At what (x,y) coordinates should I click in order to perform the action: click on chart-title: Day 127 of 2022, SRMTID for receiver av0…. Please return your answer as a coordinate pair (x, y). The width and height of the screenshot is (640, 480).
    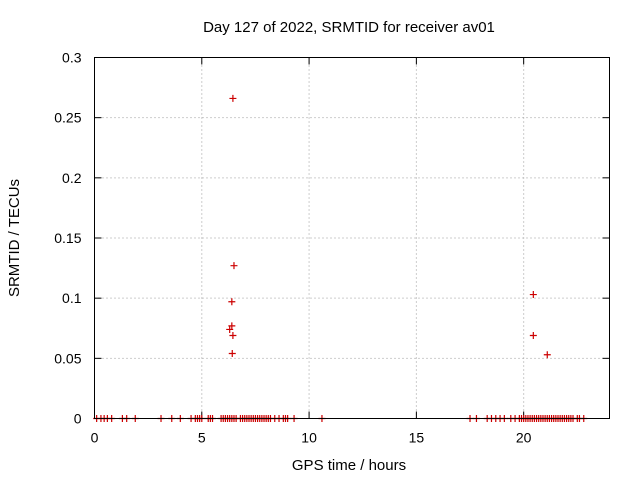
    Looking at the image, I should click on (349, 27).